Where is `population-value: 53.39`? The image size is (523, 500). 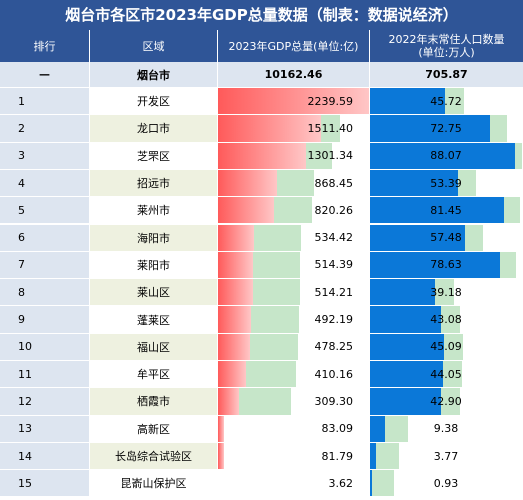
population-value: 53.39 is located at coordinates (446, 183).